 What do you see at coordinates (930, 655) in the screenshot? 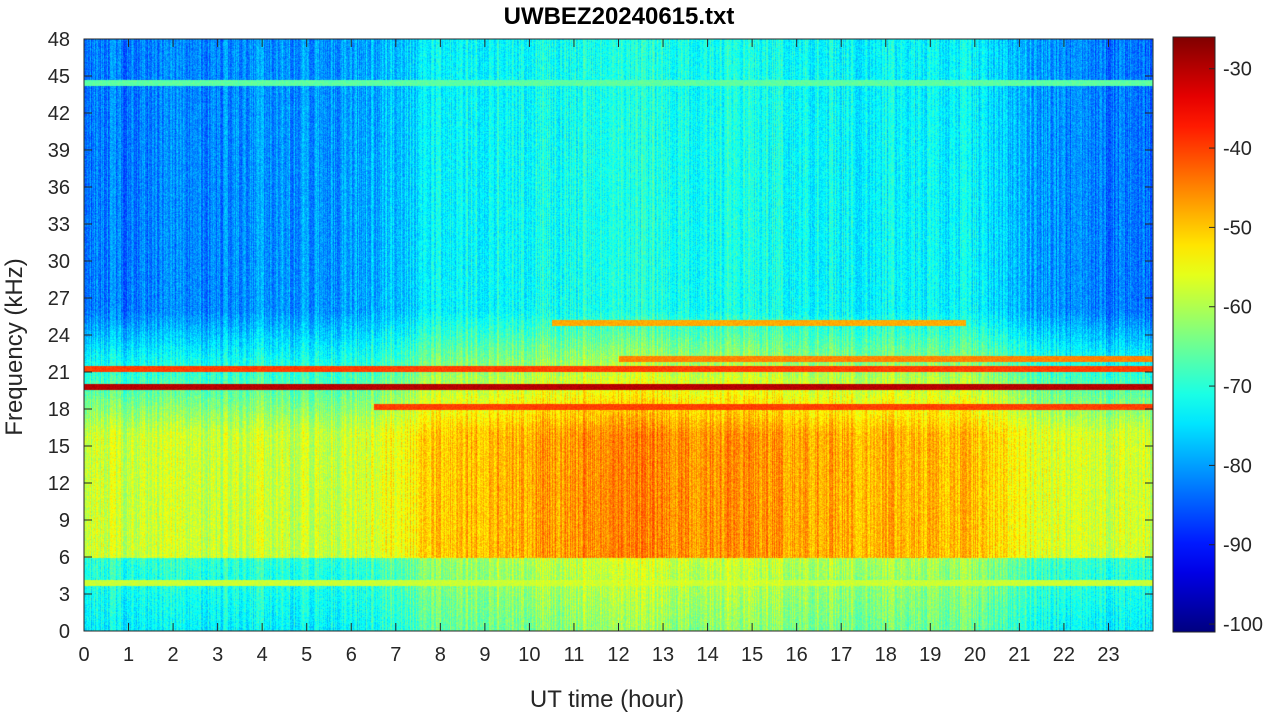
I see `x-tick-label: 19` at bounding box center [930, 655].